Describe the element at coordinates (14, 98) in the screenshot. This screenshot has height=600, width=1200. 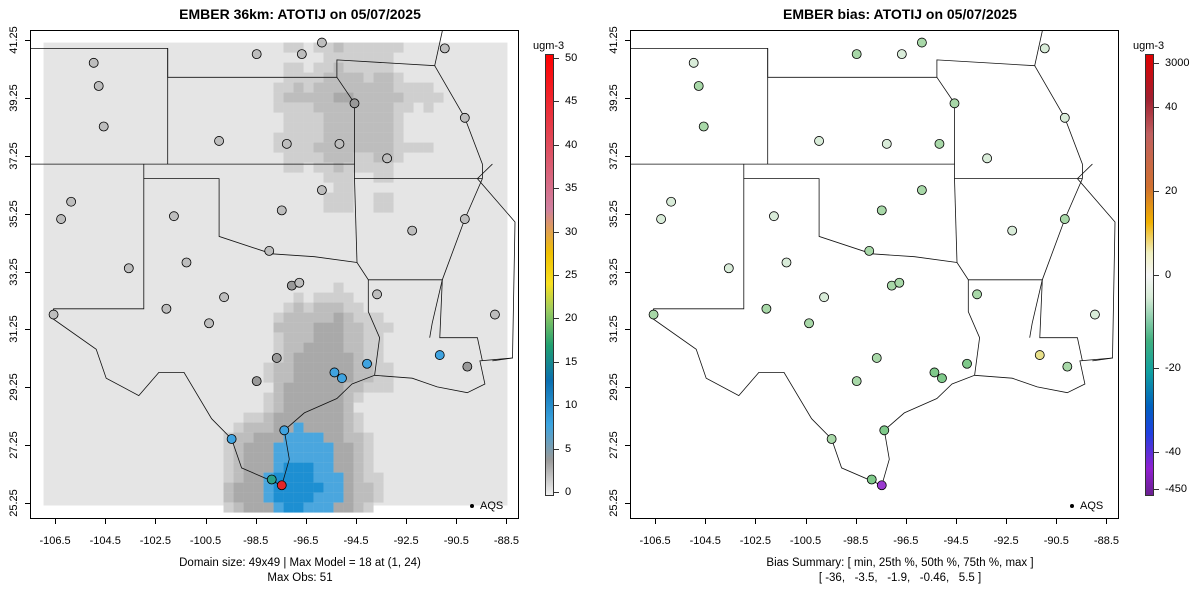
I see `y-tick-label: 39.25` at that location.